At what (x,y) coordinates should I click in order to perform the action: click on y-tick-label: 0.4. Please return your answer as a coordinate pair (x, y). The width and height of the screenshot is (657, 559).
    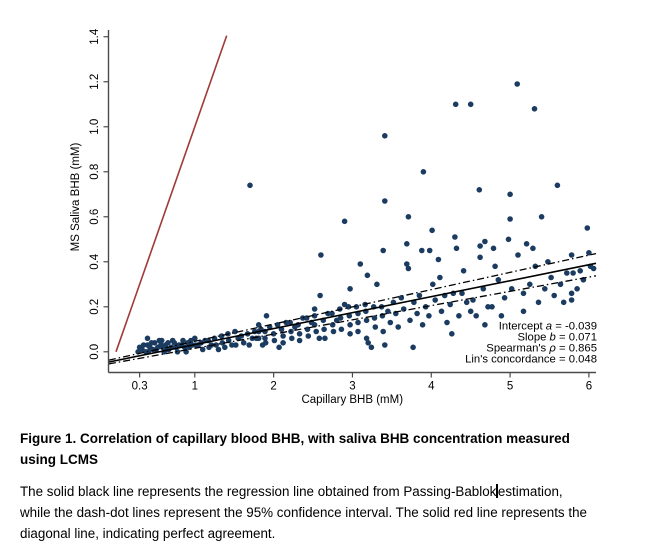
    Looking at the image, I should click on (95, 261).